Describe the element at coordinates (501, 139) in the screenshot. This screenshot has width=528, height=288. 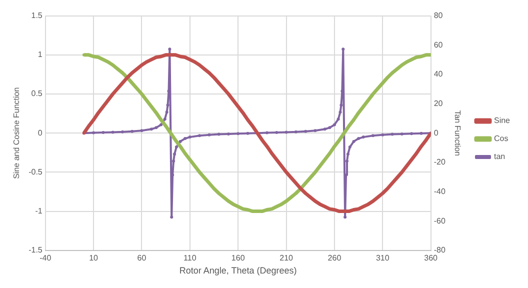
I see `legend-label: Cos` at that location.